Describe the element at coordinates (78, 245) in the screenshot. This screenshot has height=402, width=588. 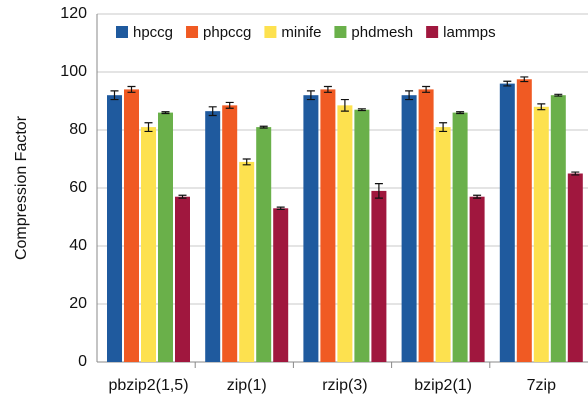
I see `y-tick-label: 40` at that location.